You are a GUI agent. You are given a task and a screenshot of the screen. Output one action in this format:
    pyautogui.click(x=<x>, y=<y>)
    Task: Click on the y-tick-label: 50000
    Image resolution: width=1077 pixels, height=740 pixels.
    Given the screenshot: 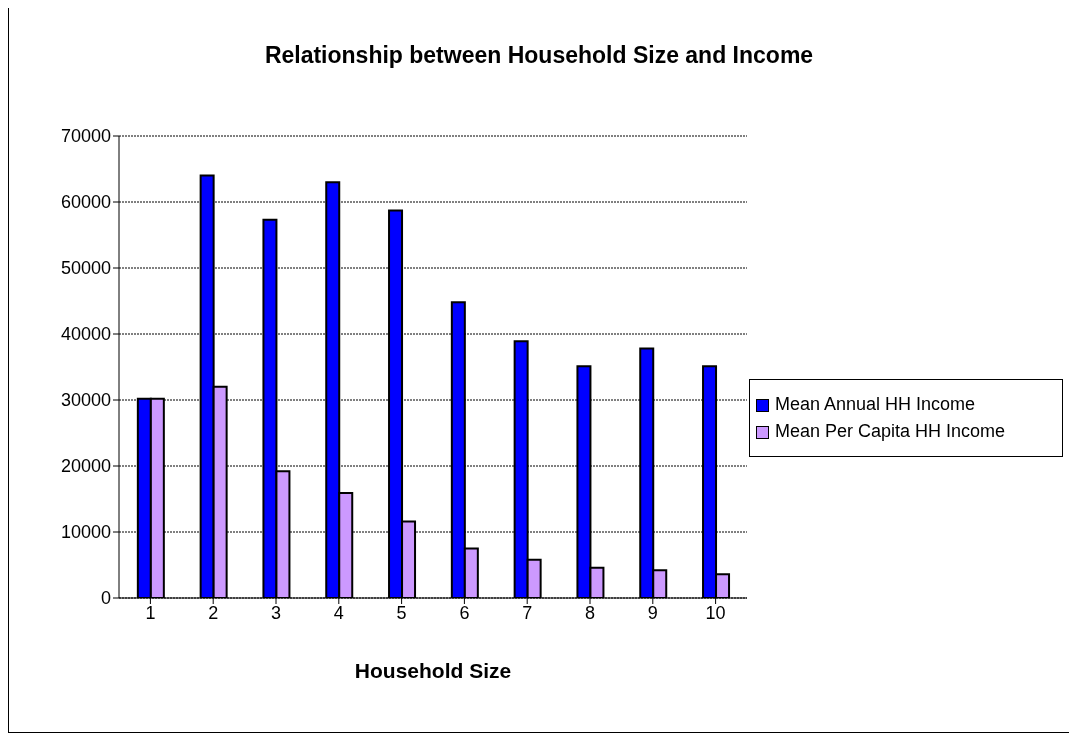 What is the action you would take?
    pyautogui.click(x=85, y=268)
    